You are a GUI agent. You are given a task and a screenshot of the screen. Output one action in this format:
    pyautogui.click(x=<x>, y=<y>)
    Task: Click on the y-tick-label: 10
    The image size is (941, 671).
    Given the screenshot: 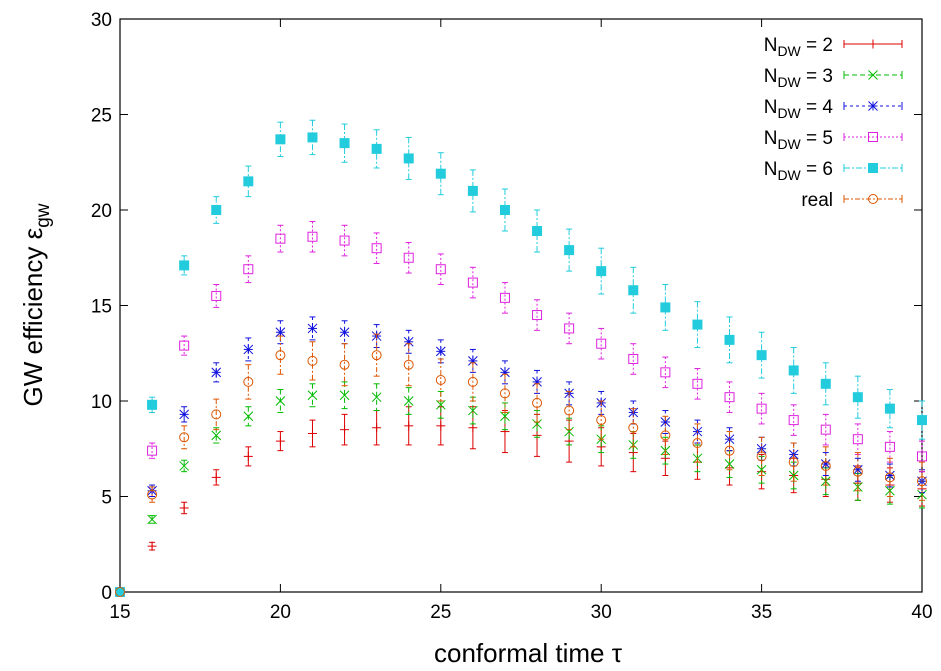 What is the action you would take?
    pyautogui.click(x=101, y=402)
    